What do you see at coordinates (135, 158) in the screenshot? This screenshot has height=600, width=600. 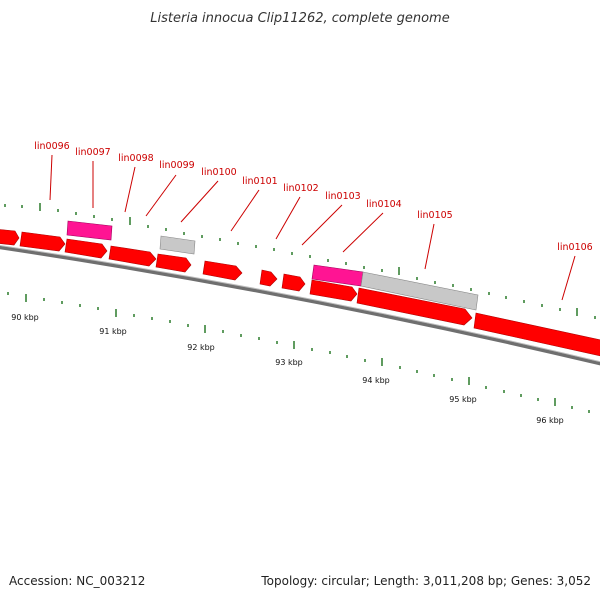 I see `gene-label: lin0098` at bounding box center [135, 158].